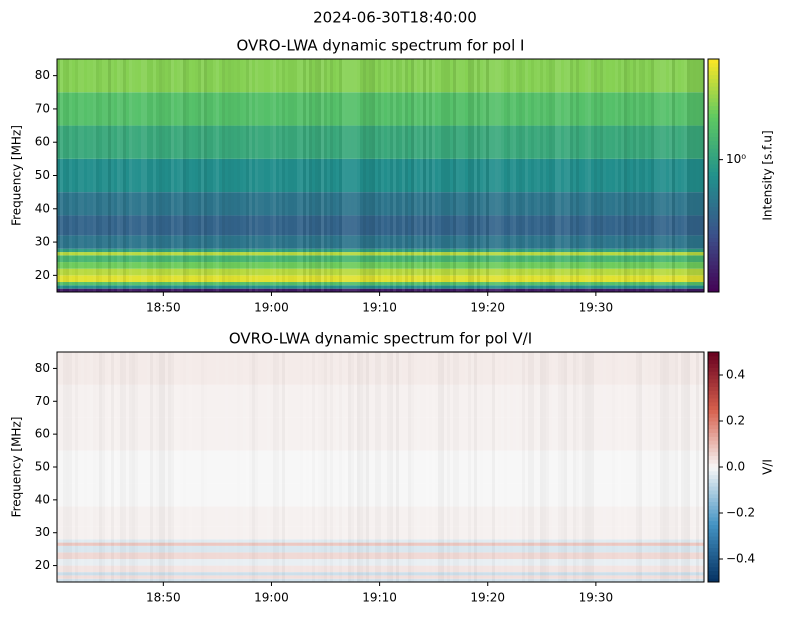 This screenshot has height=621, width=790. I want to click on y-tick-label: 50, so click(42, 175).